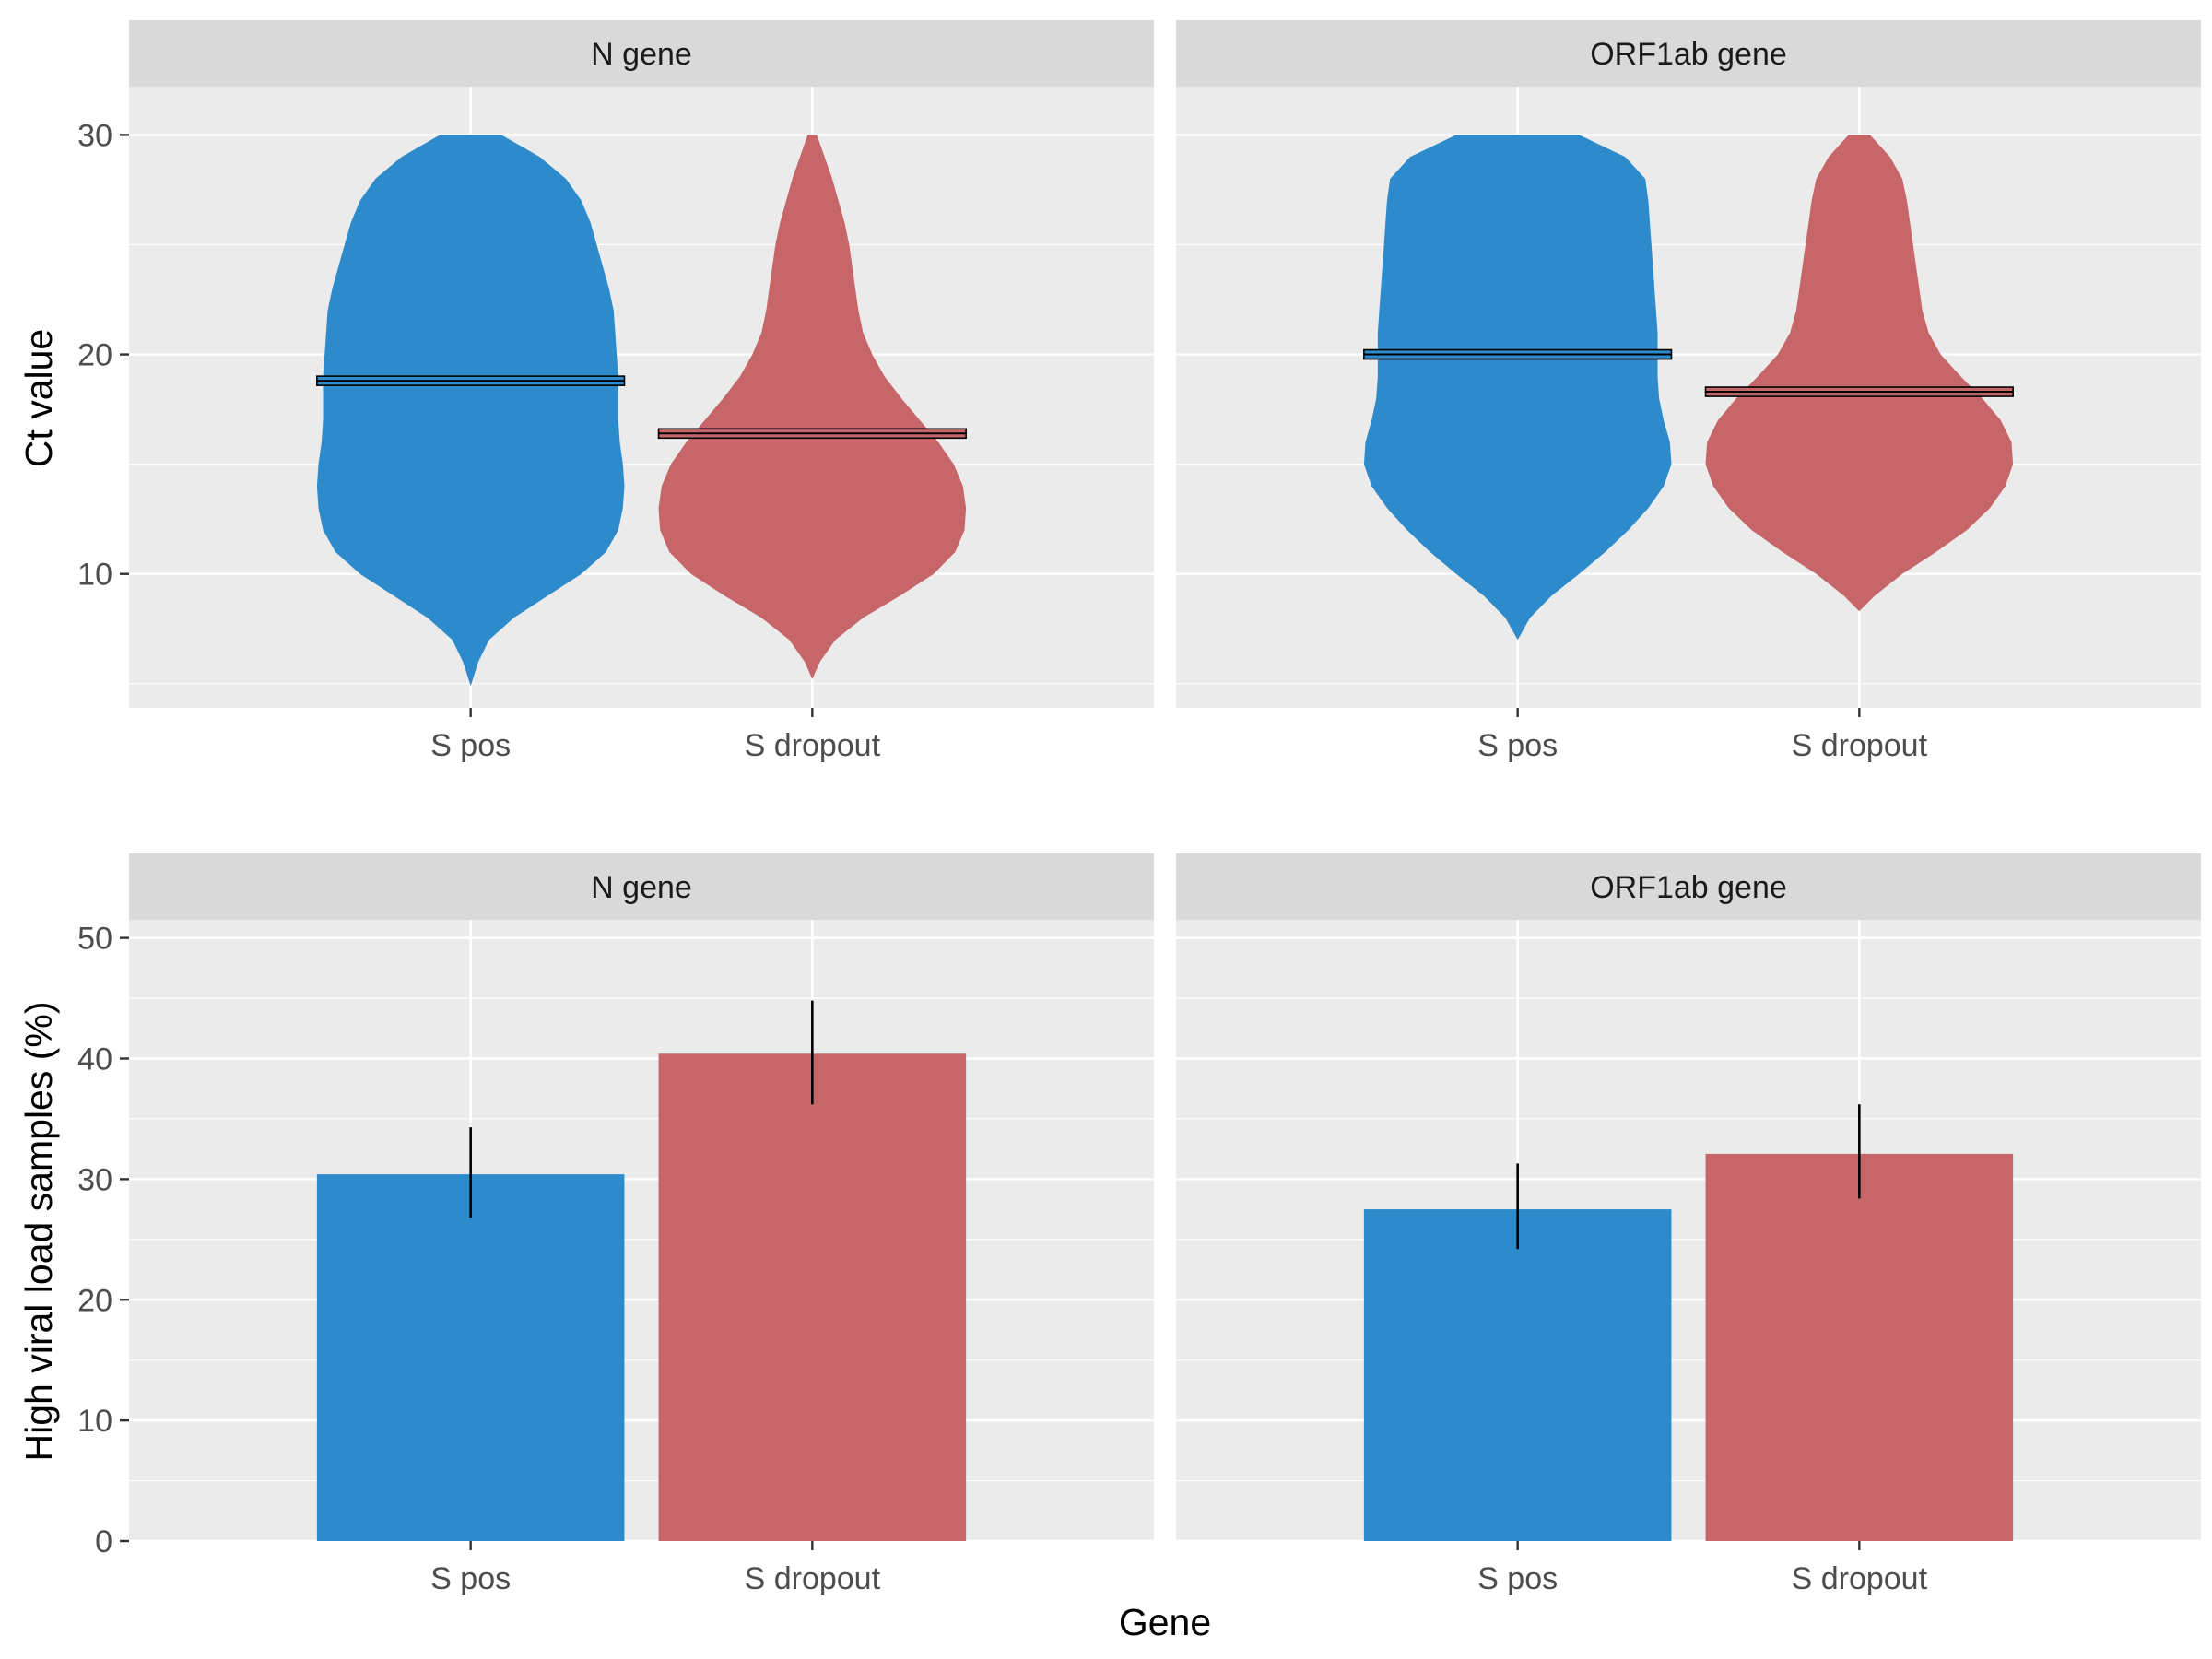 The image size is (2212, 1659). I want to click on y-tick-label: 0, so click(103, 1541).